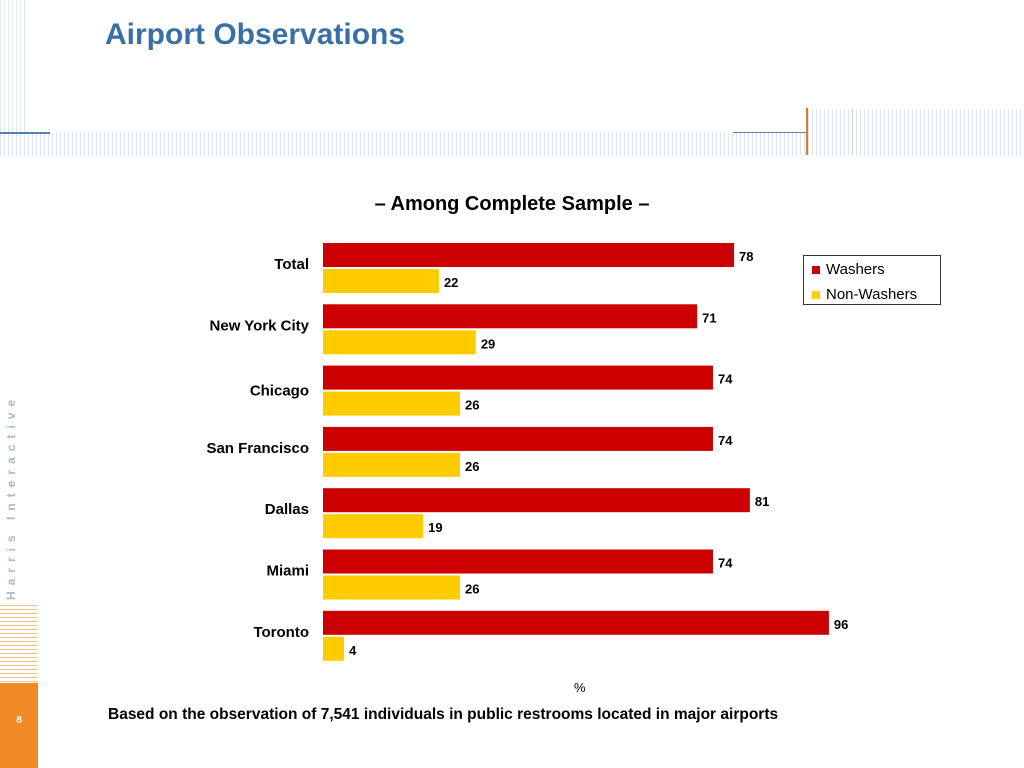 Image resolution: width=1024 pixels, height=768 pixels. What do you see at coordinates (255, 34) in the screenshot?
I see `page-title: Airport Observations` at bounding box center [255, 34].